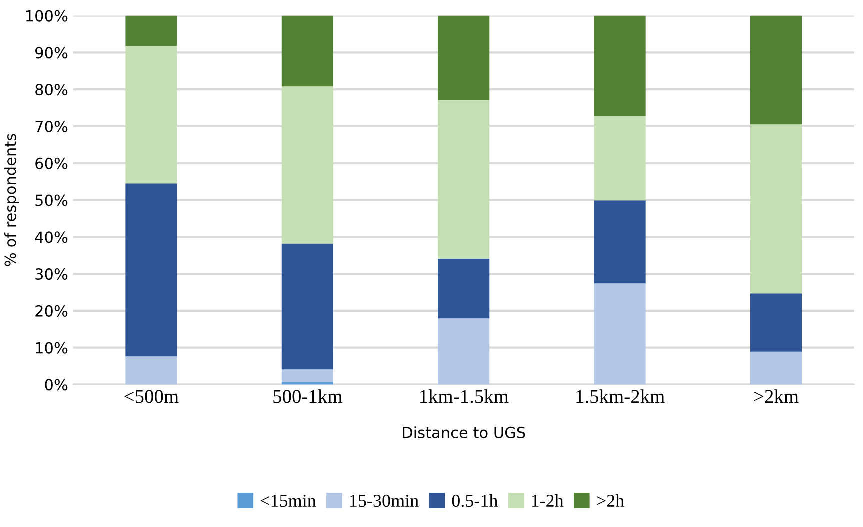 The height and width of the screenshot is (527, 863). I want to click on x-tick-label: 1km-1.5km, so click(464, 397).